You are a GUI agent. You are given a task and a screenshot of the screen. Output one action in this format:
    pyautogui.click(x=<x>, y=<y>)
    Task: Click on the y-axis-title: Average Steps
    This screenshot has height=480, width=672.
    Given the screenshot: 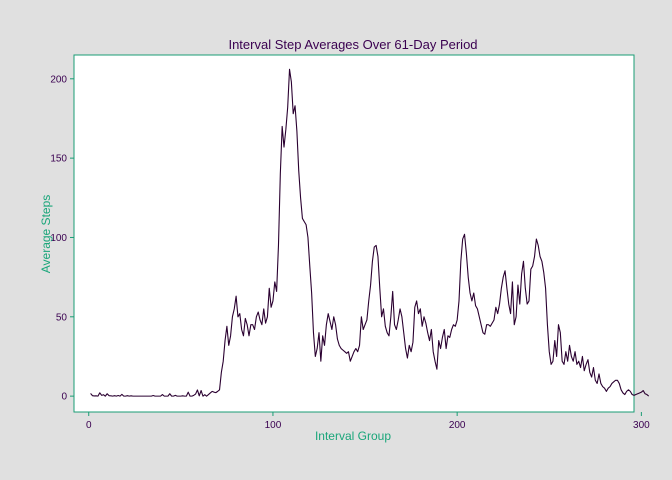 What is the action you would take?
    pyautogui.click(x=46, y=234)
    